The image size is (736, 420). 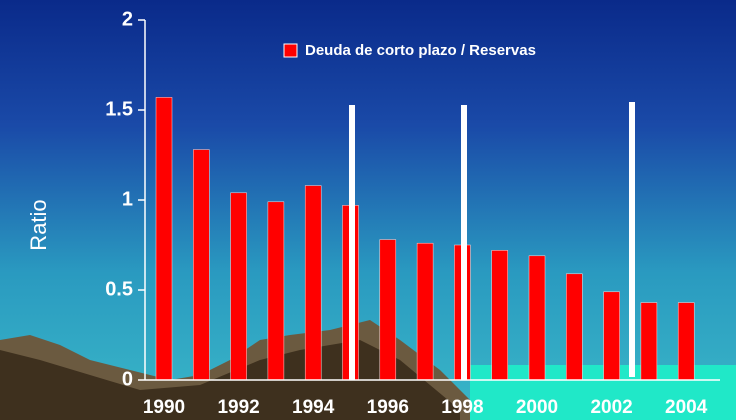 I want to click on x-tick-label: 1990, so click(x=164, y=407).